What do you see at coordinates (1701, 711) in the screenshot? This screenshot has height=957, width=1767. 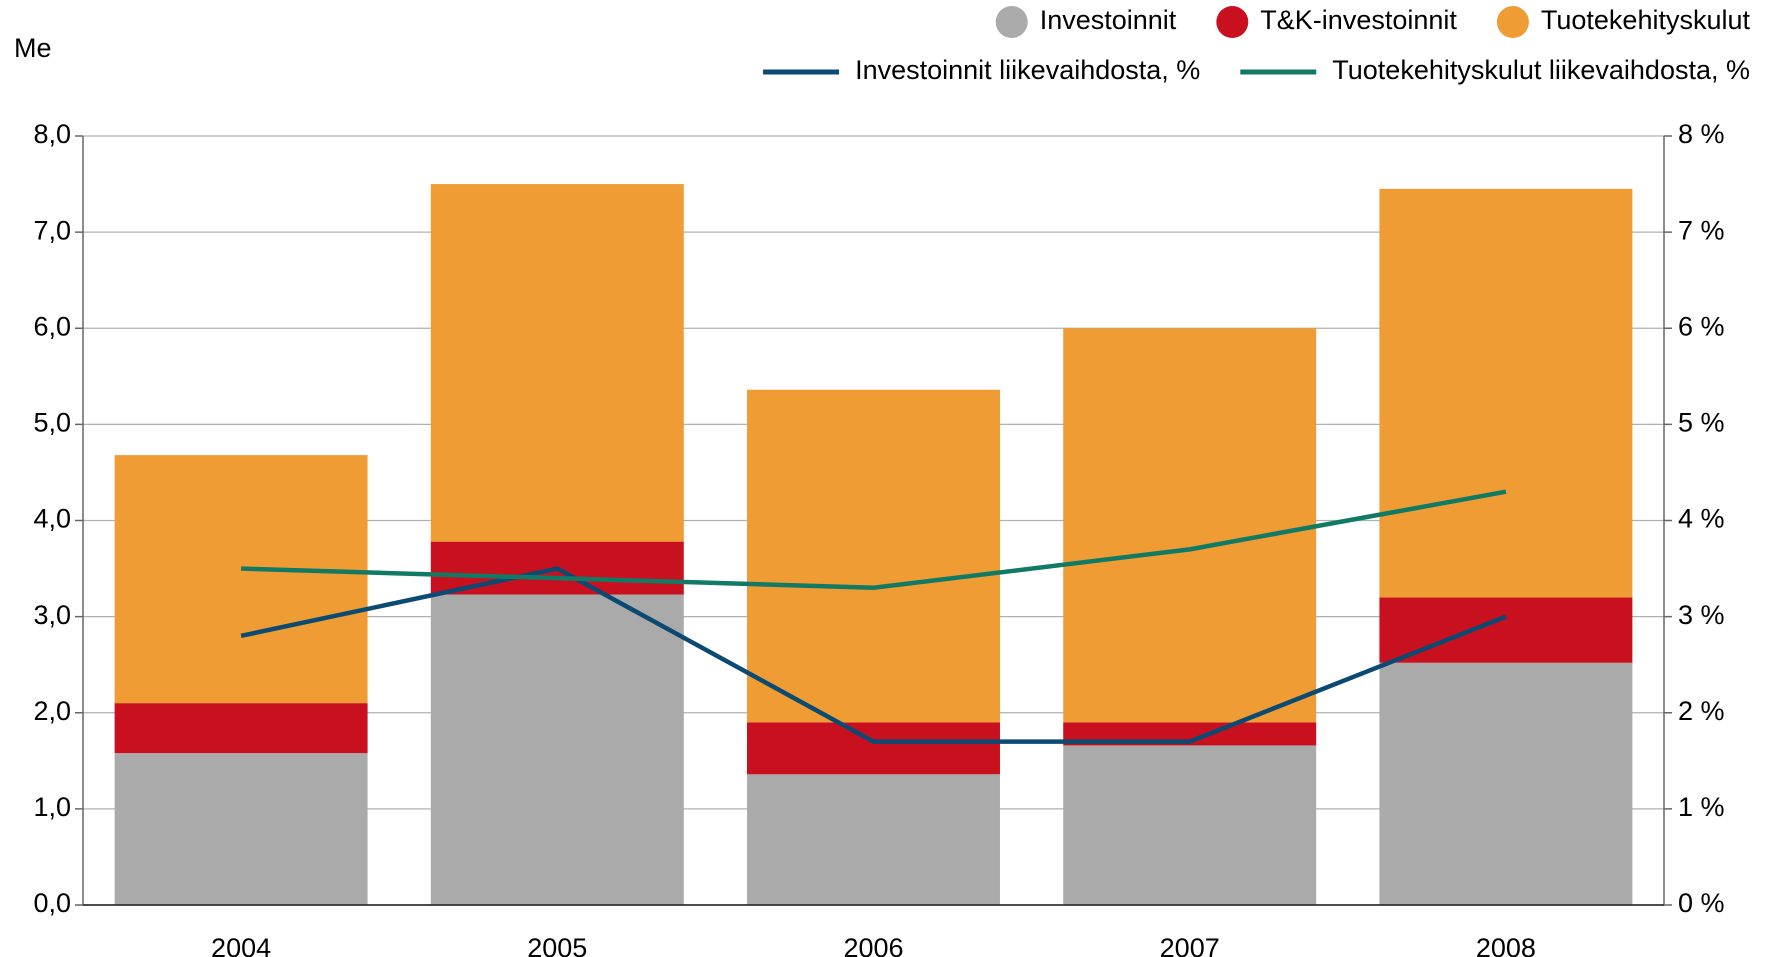 I see `y2-tick-label: 2 %` at bounding box center [1701, 711].